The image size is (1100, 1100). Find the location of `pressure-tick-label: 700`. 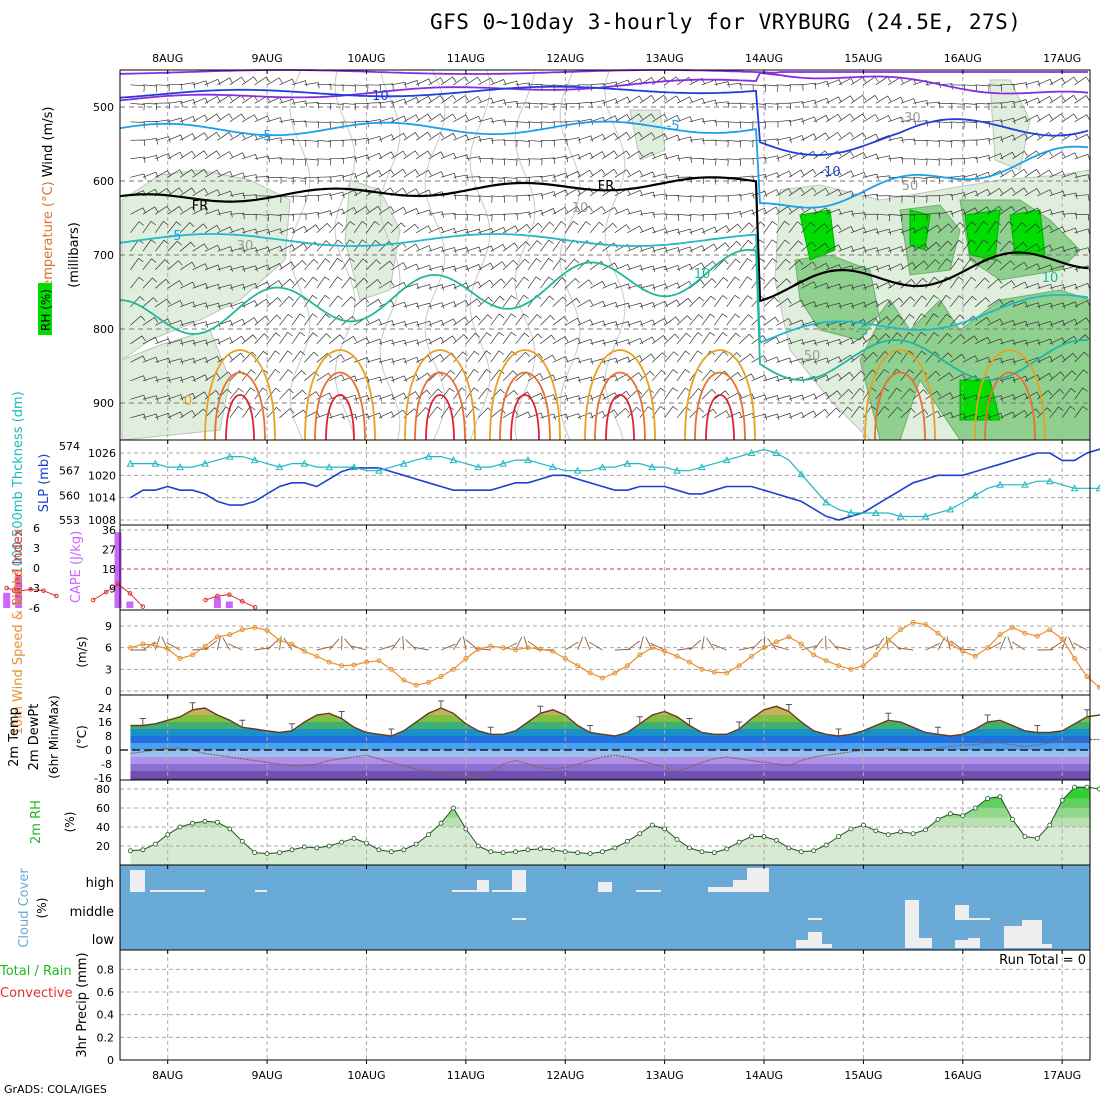

pressure-tick-label: 700 is located at coordinates (103, 255).